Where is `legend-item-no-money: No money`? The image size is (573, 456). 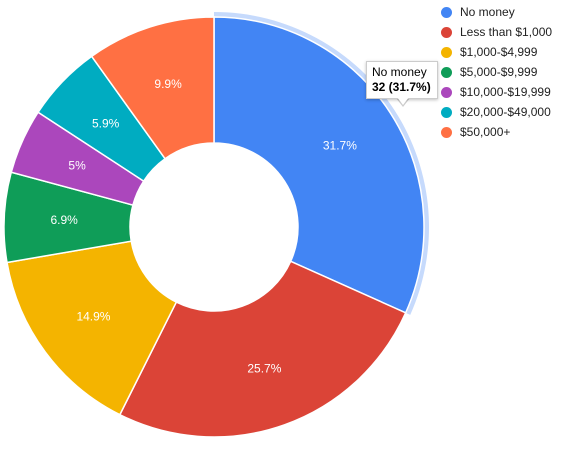 legend-item-no-money: No money is located at coordinates (496, 12).